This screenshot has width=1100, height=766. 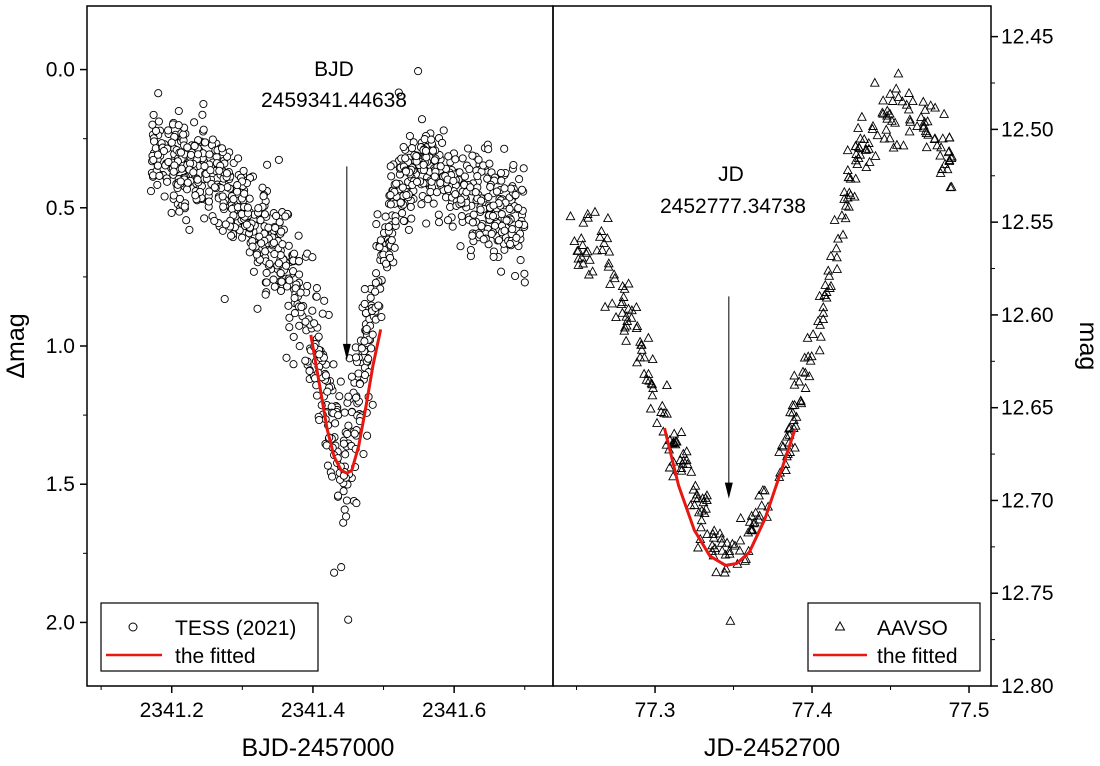 I want to click on aavso-fitted-curve, so click(x=730, y=497).